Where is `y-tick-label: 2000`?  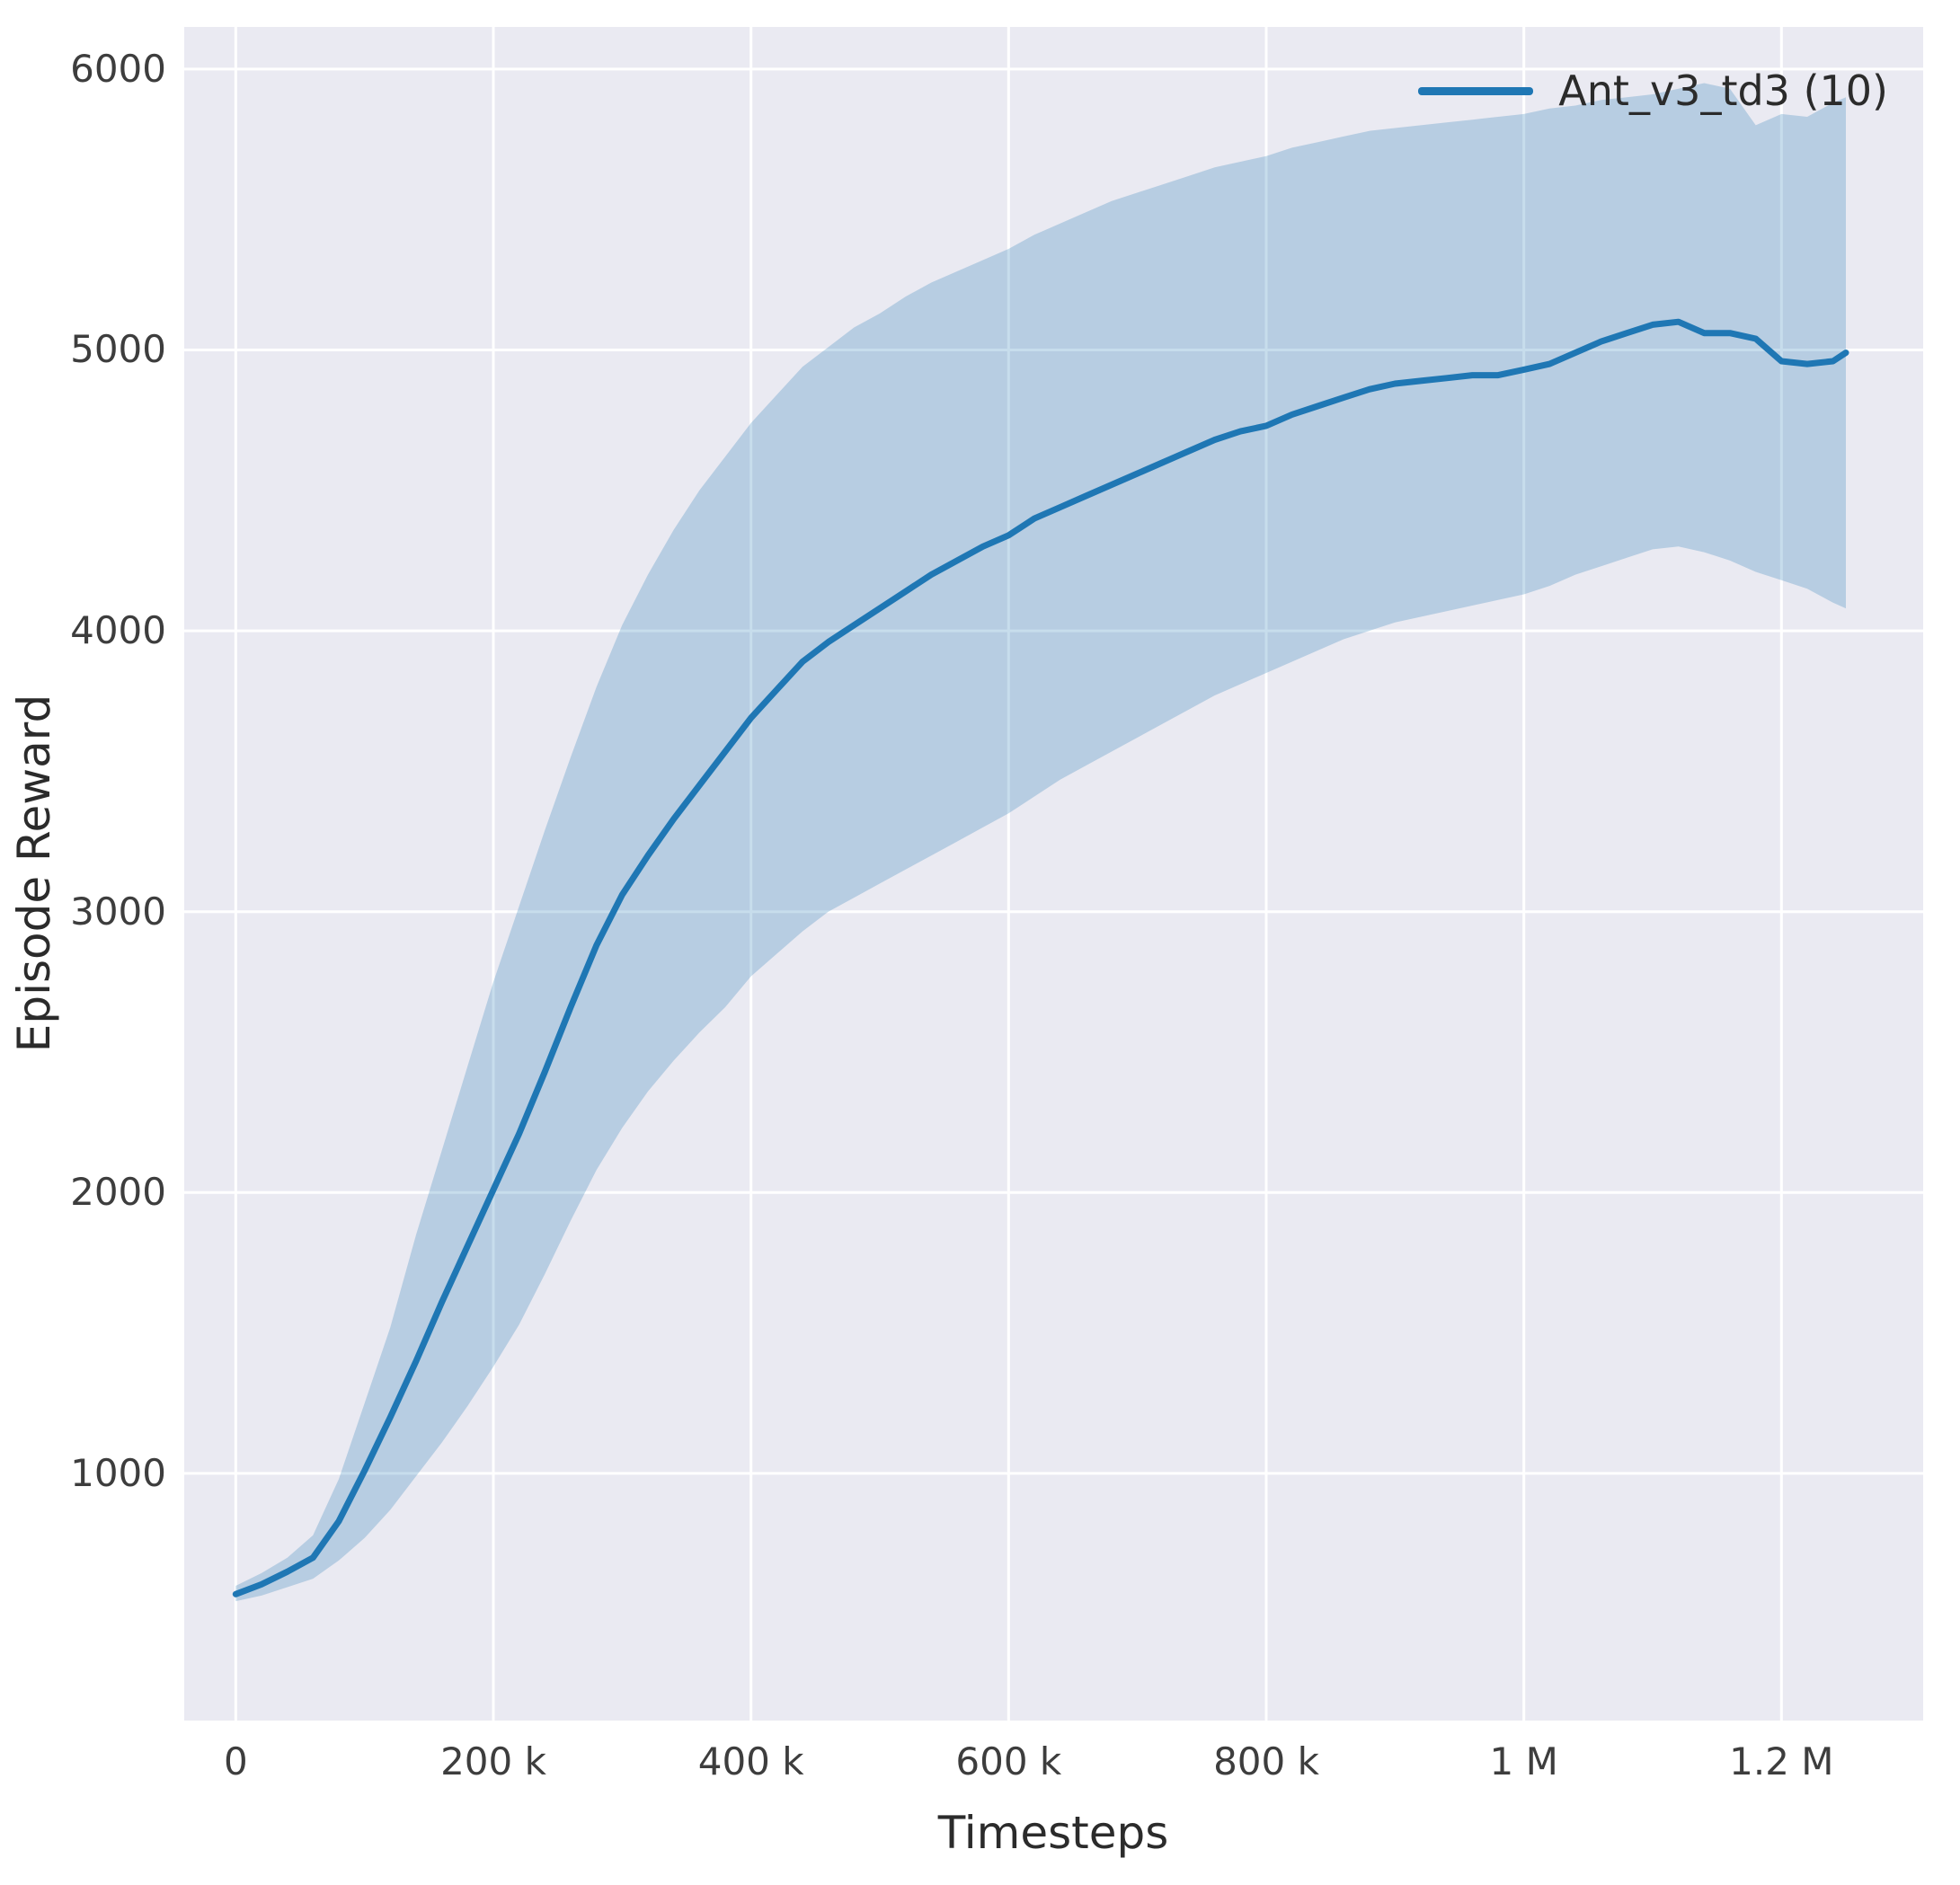 y-tick-label: 2000 is located at coordinates (118, 1192).